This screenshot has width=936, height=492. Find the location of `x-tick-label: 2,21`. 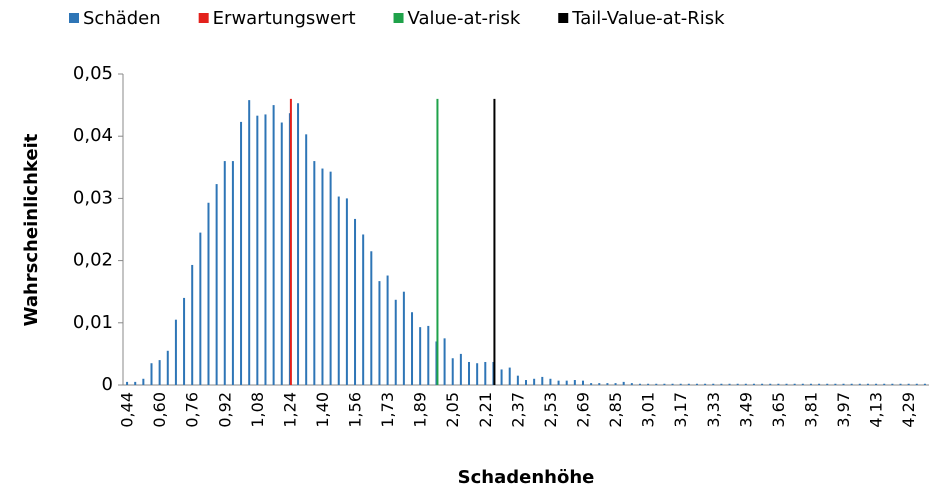

x-tick-label: 2,21 is located at coordinates (485, 410).